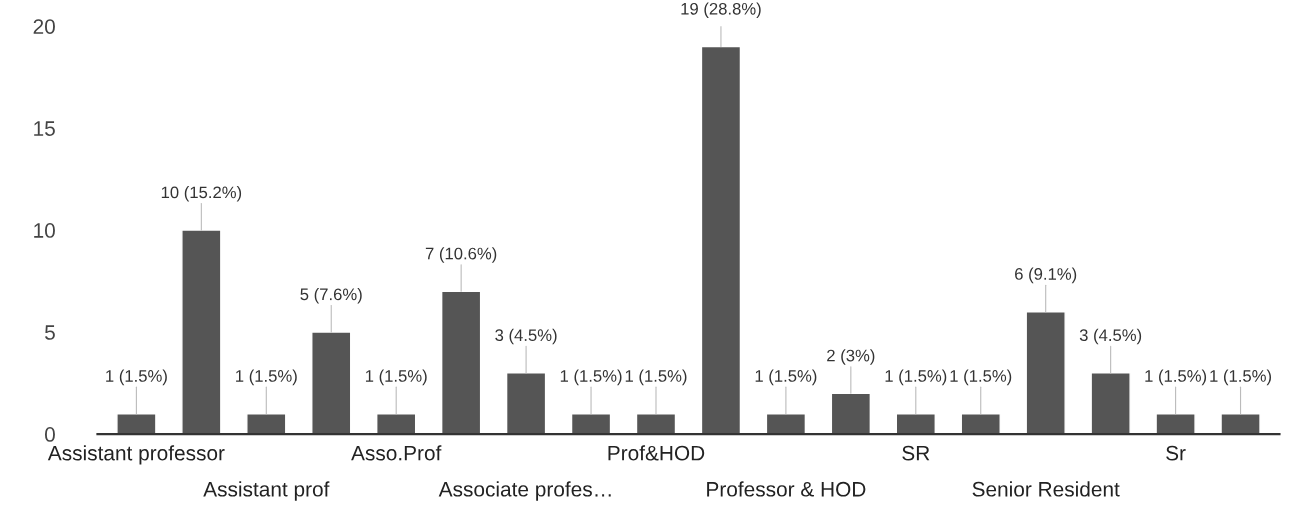 The height and width of the screenshot is (523, 1299). What do you see at coordinates (786, 489) in the screenshot?
I see `x-tick-label: Professor & HOD` at bounding box center [786, 489].